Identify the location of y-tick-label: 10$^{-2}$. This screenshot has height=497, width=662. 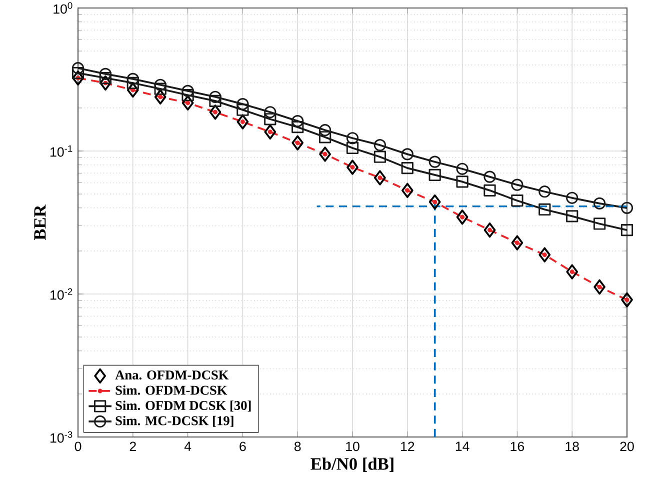
(61, 294).